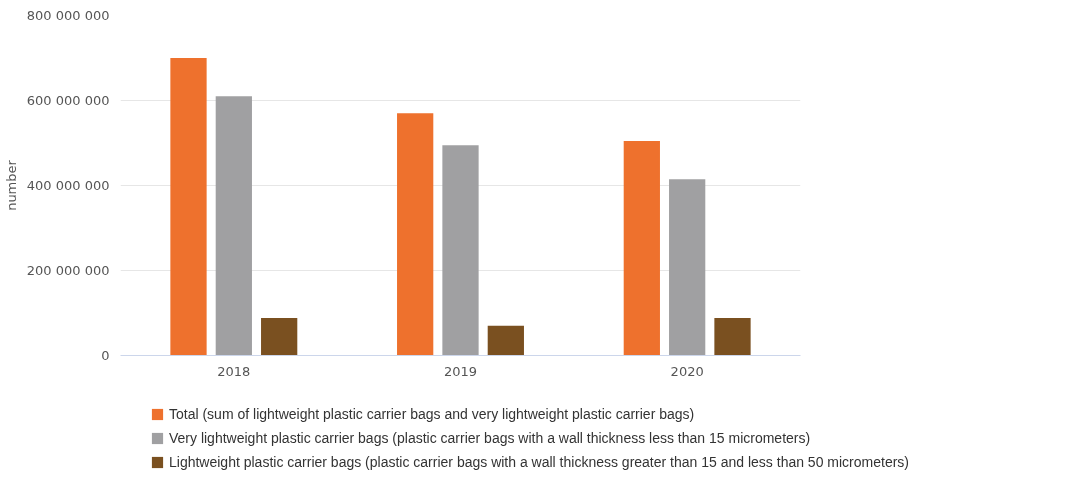 The width and height of the screenshot is (1071, 495). Describe the element at coordinates (432, 414) in the screenshot. I see `legend-label: Total (sum of lightweight plastic carrier bags and very lightweight plastic carrier bags)` at that location.